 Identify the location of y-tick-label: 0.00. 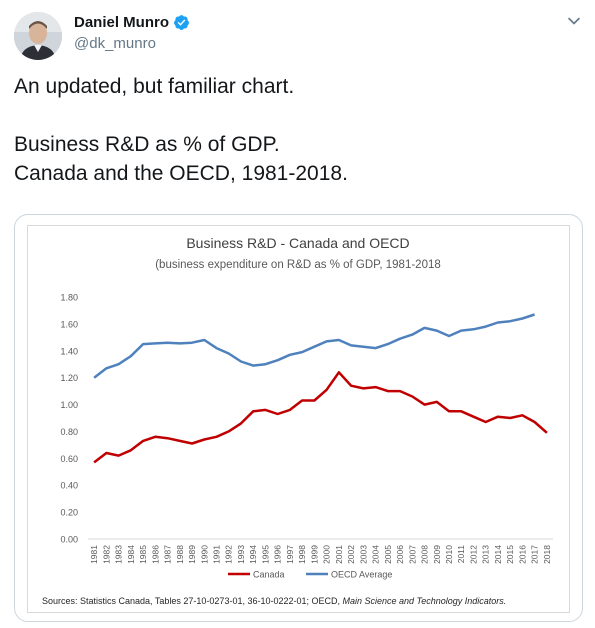
(69, 540).